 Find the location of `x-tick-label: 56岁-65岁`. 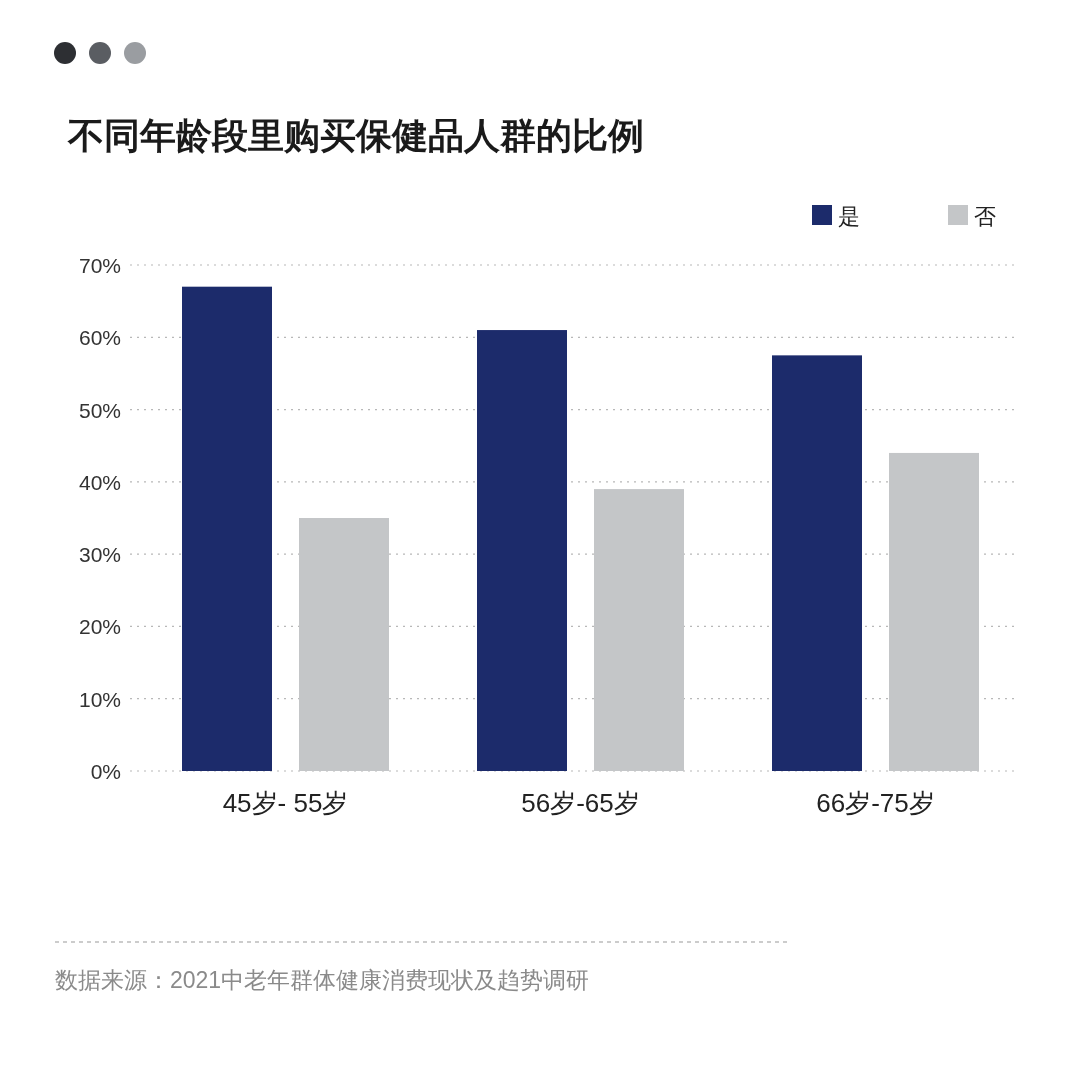

x-tick-label: 56岁-65岁 is located at coordinates (580, 803).